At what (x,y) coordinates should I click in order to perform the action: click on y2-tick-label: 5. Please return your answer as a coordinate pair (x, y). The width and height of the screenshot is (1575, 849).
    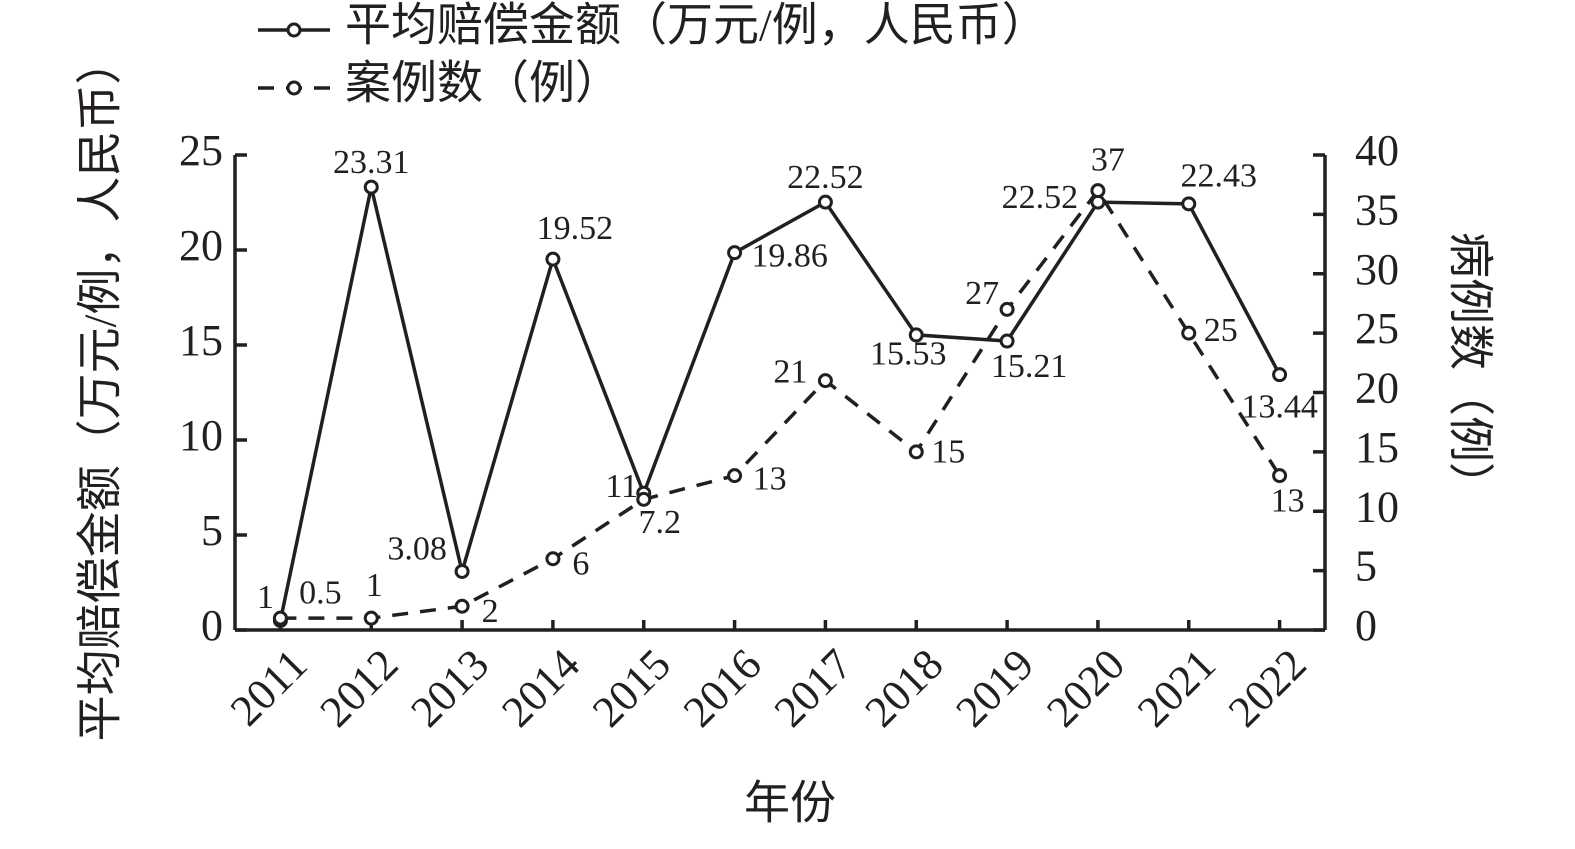
    Looking at the image, I should click on (1366, 566).